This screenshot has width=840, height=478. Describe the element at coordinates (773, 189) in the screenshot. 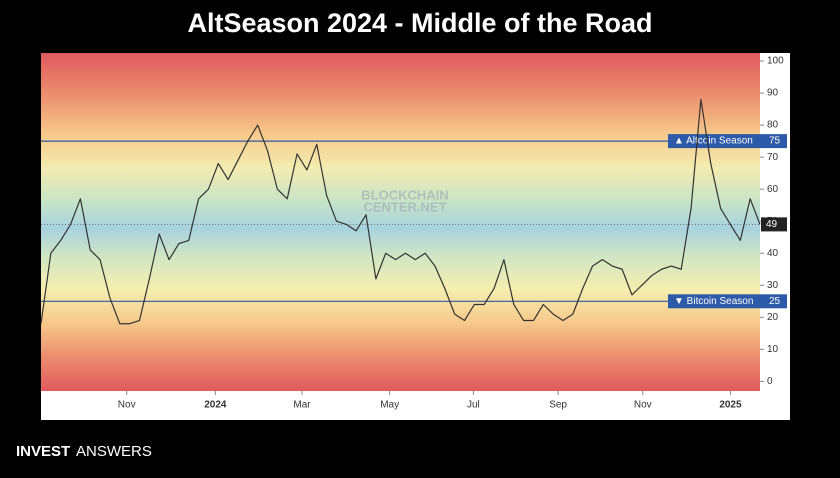

I see `y-tick-label: 60` at that location.